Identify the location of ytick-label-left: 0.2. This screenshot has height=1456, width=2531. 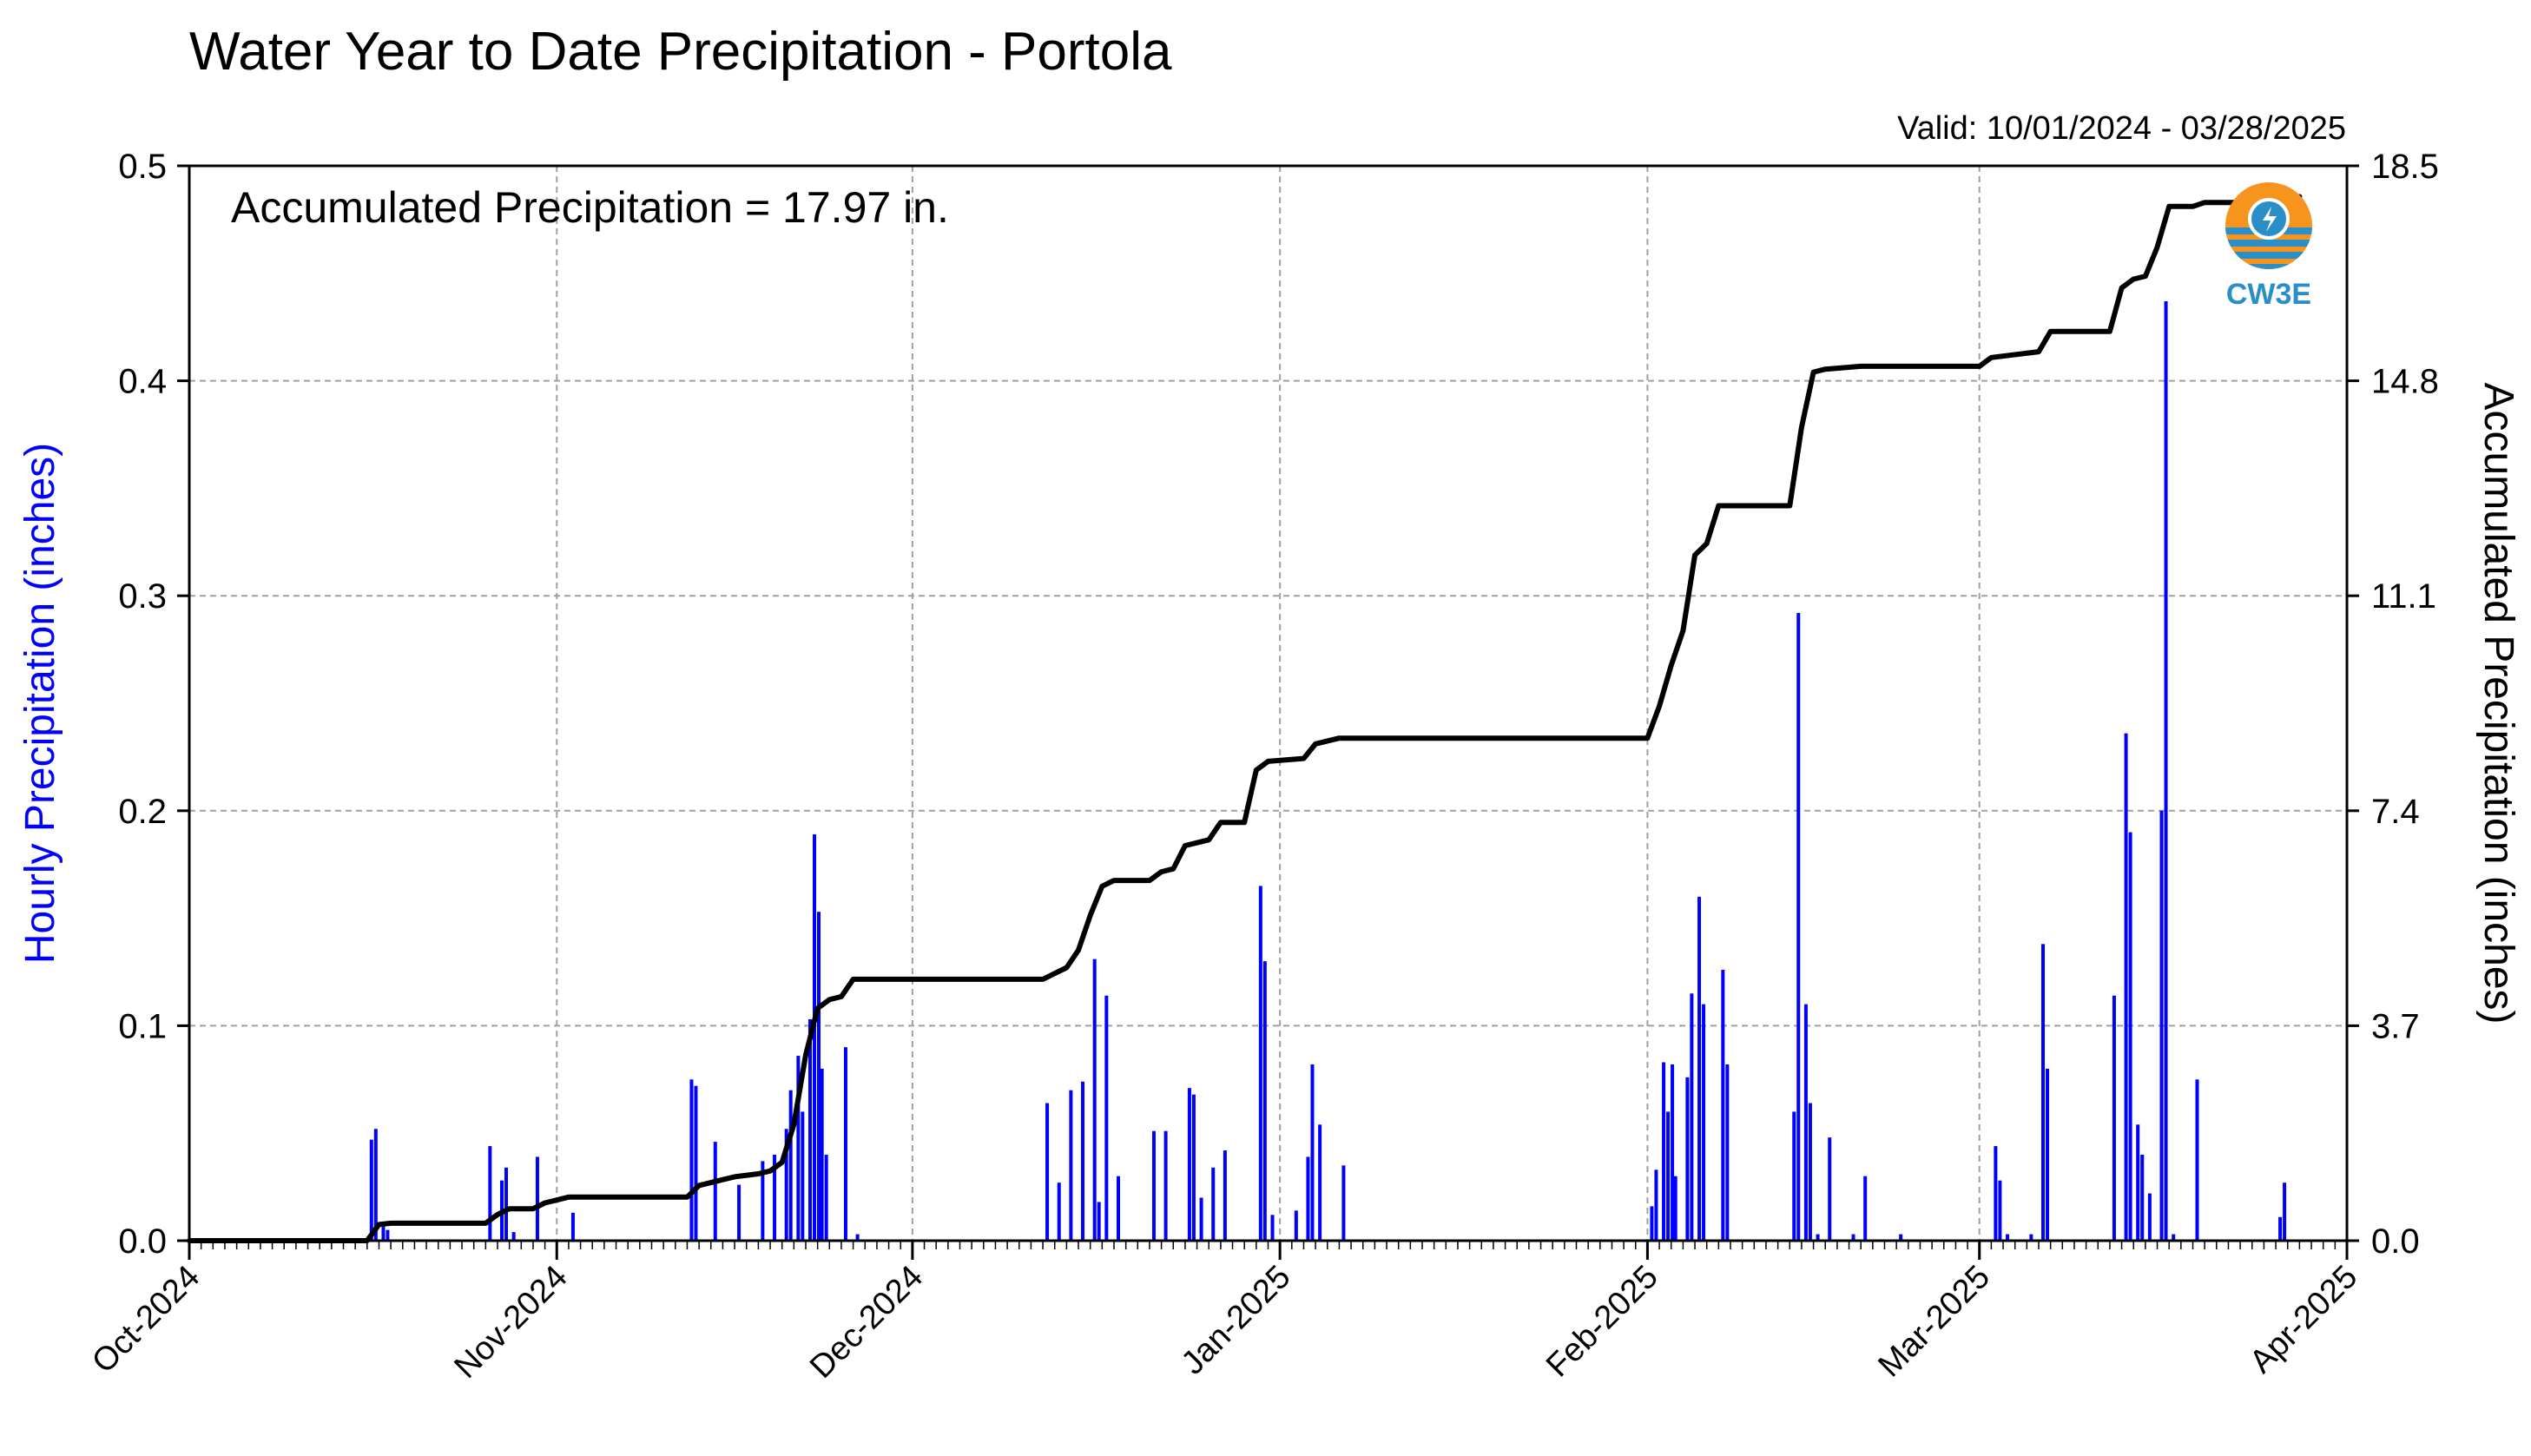
(142, 812).